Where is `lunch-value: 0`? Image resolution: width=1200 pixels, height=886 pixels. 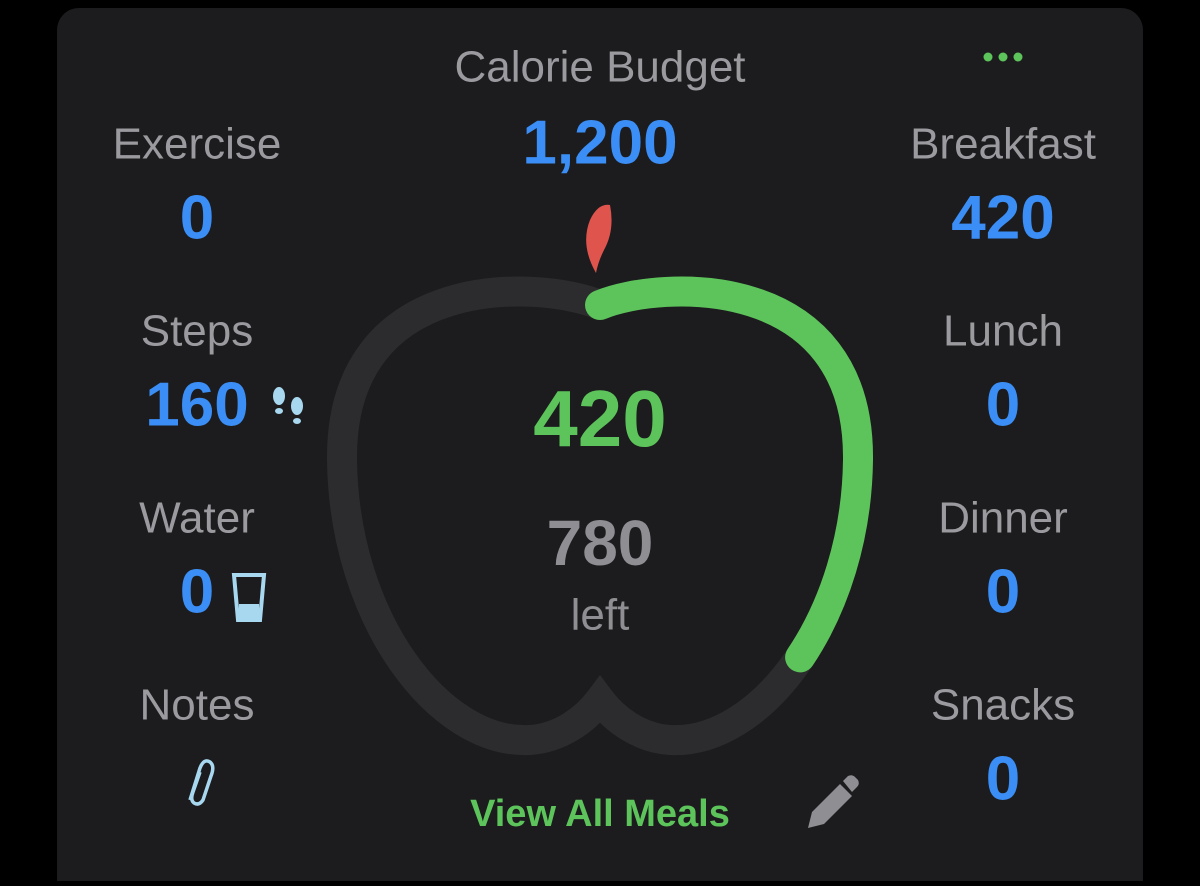 lunch-value: 0 is located at coordinates (1003, 404).